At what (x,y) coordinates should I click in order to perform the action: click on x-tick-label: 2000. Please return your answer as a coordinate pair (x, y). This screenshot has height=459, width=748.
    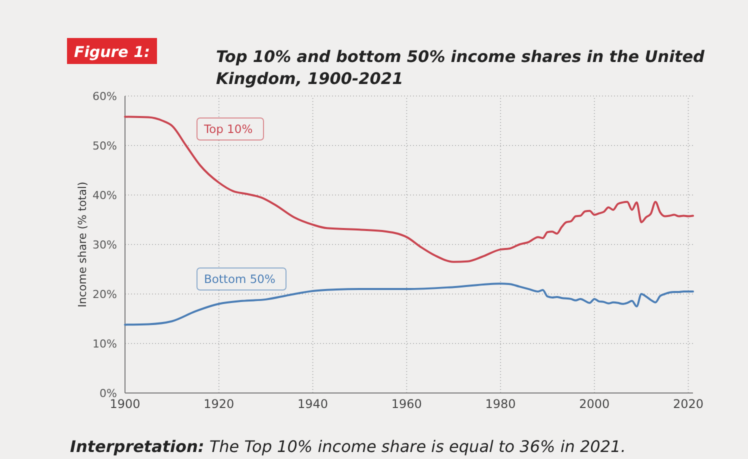
    Looking at the image, I should click on (594, 404).